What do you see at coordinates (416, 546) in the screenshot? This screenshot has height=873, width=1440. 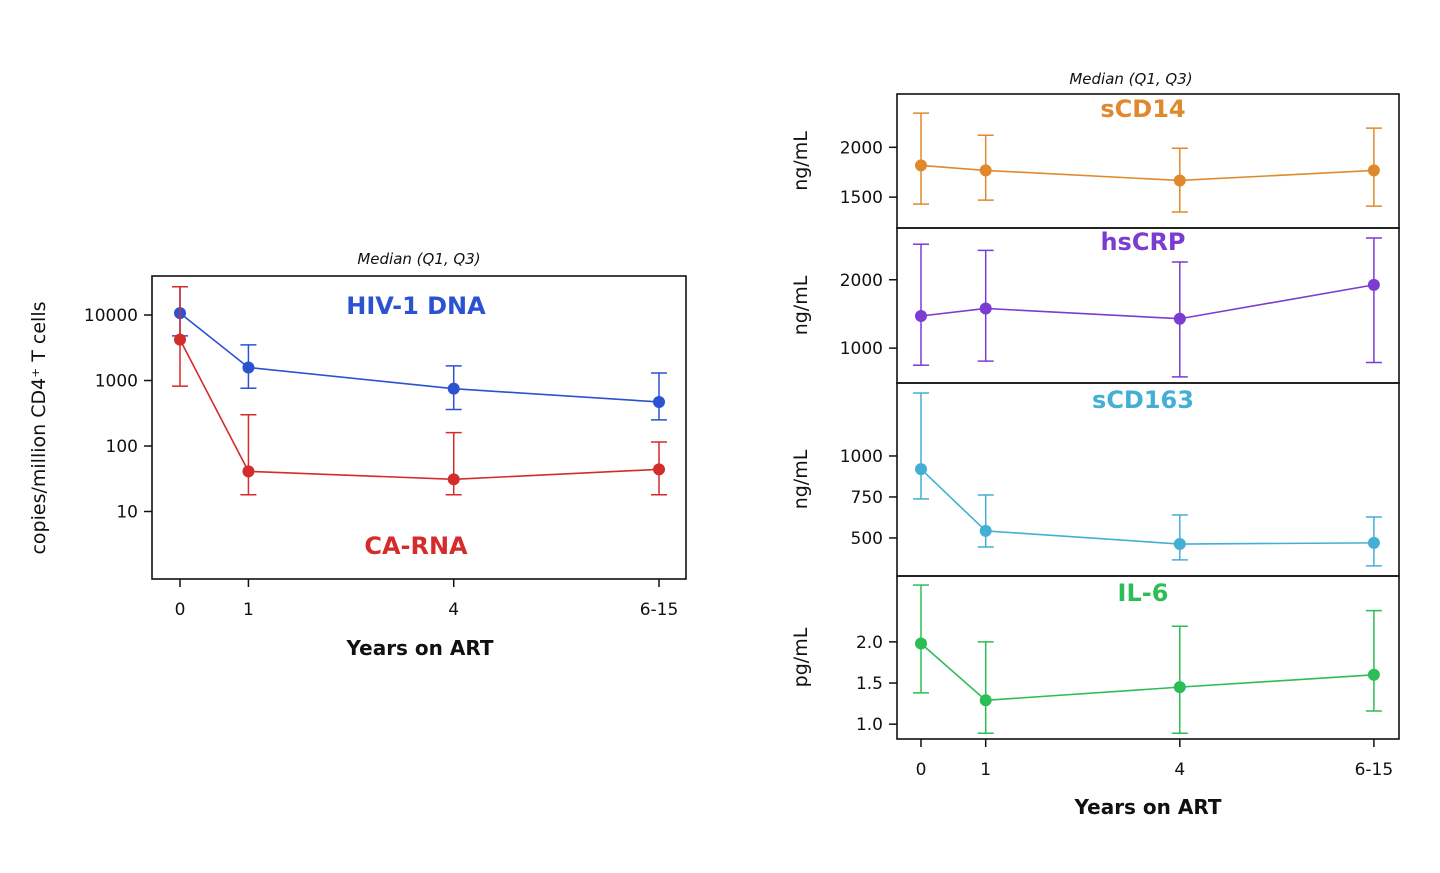 I see `series-label-ca-rna: CA-RNA` at bounding box center [416, 546].